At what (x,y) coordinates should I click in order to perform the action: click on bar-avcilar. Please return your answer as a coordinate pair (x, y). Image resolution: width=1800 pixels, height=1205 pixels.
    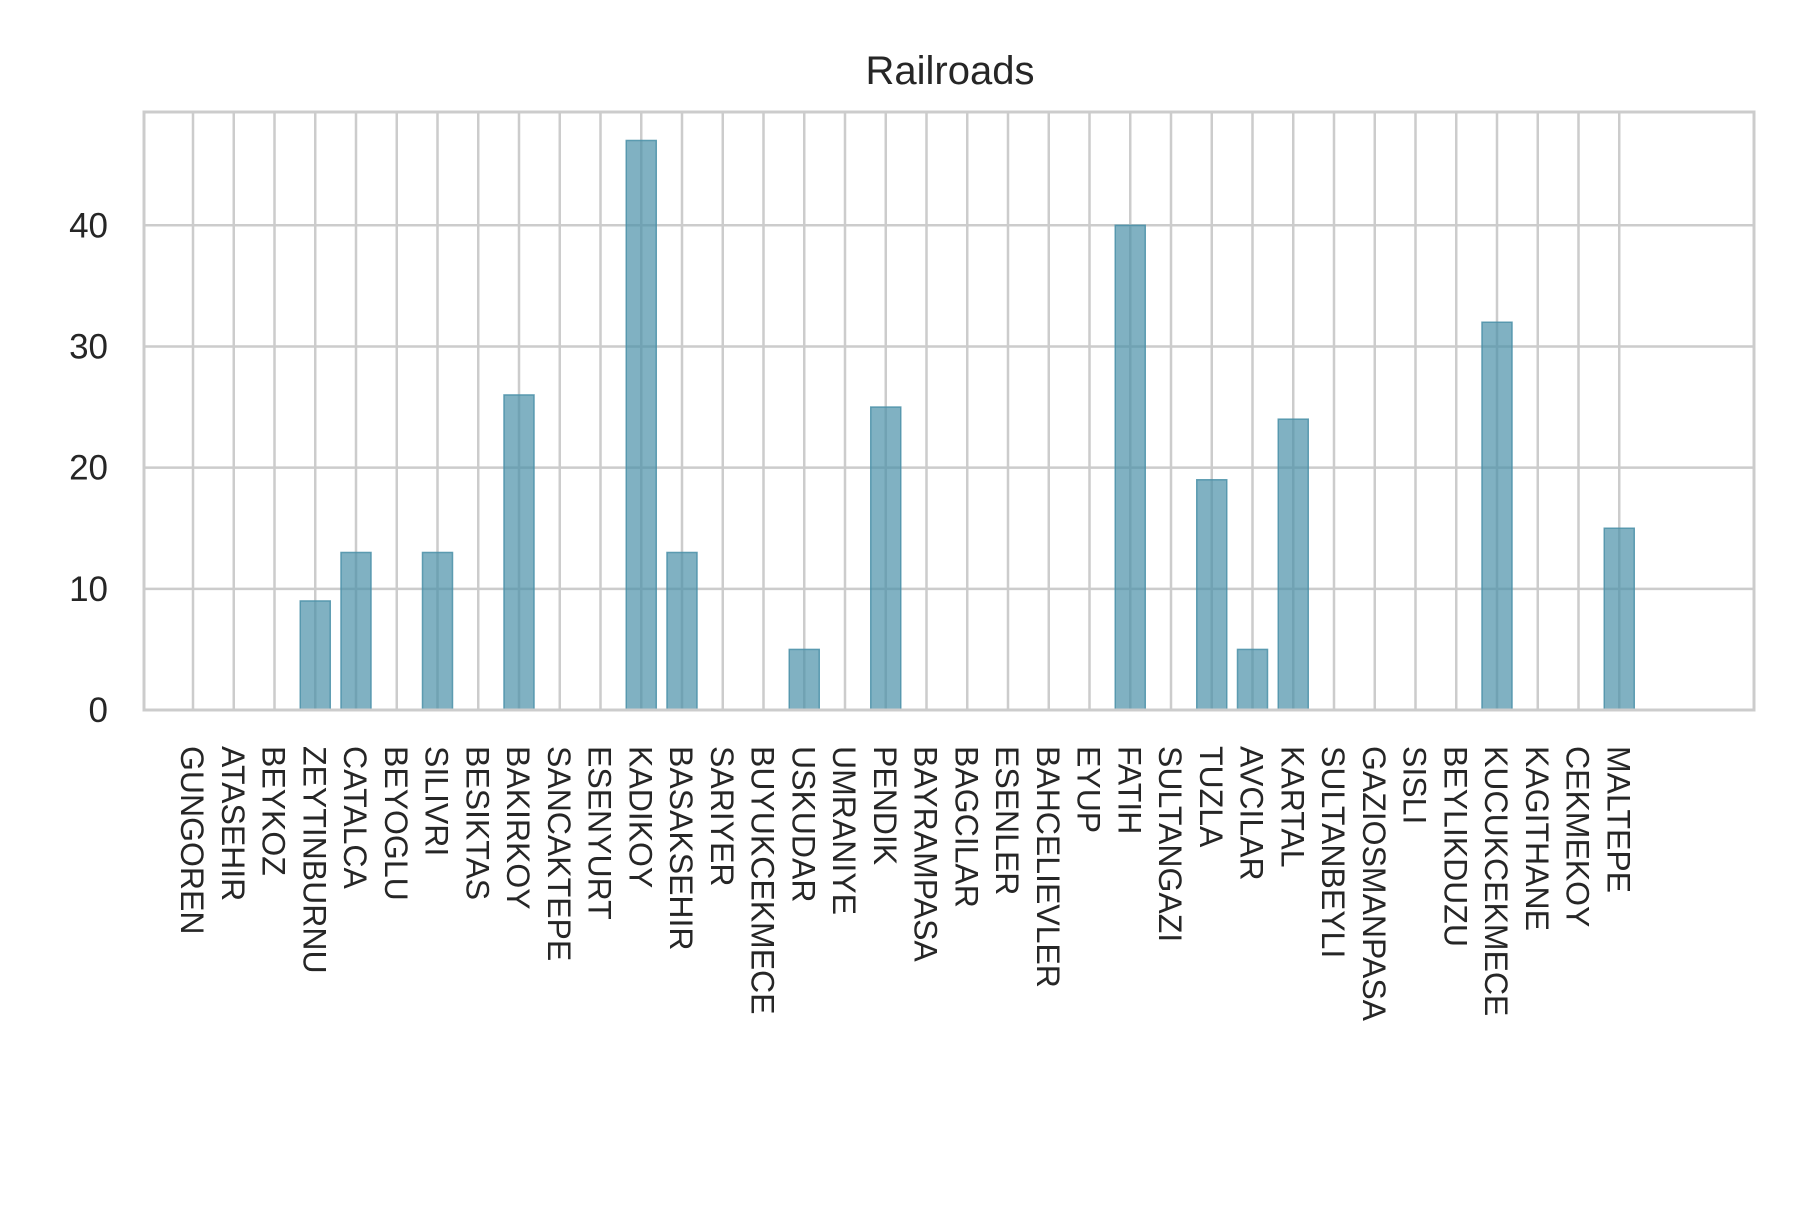
    Looking at the image, I should click on (1252, 679).